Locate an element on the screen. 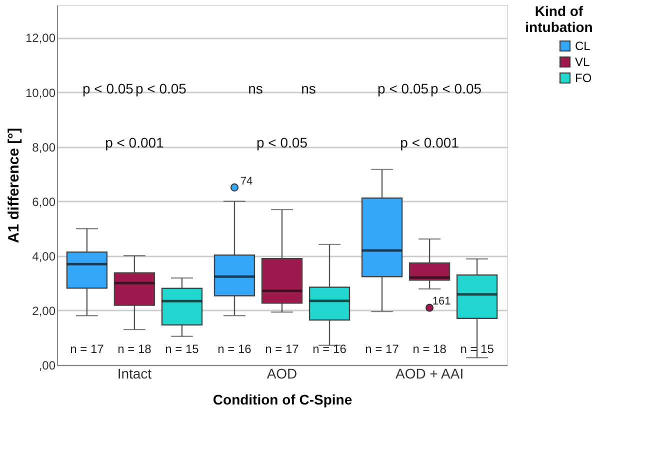 The image size is (669, 465). y-tick-label: 8,00 is located at coordinates (44, 147).